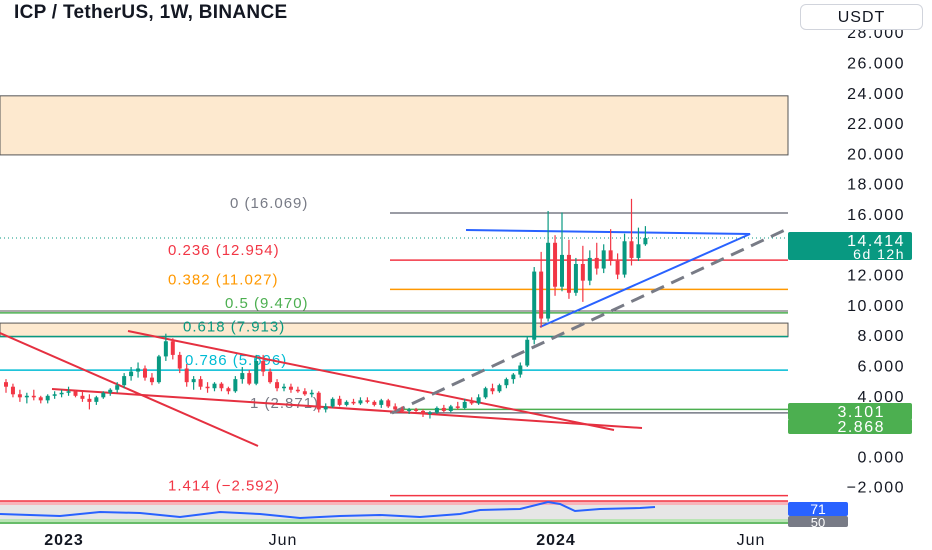  I want to click on level-b-box, so click(850, 426).